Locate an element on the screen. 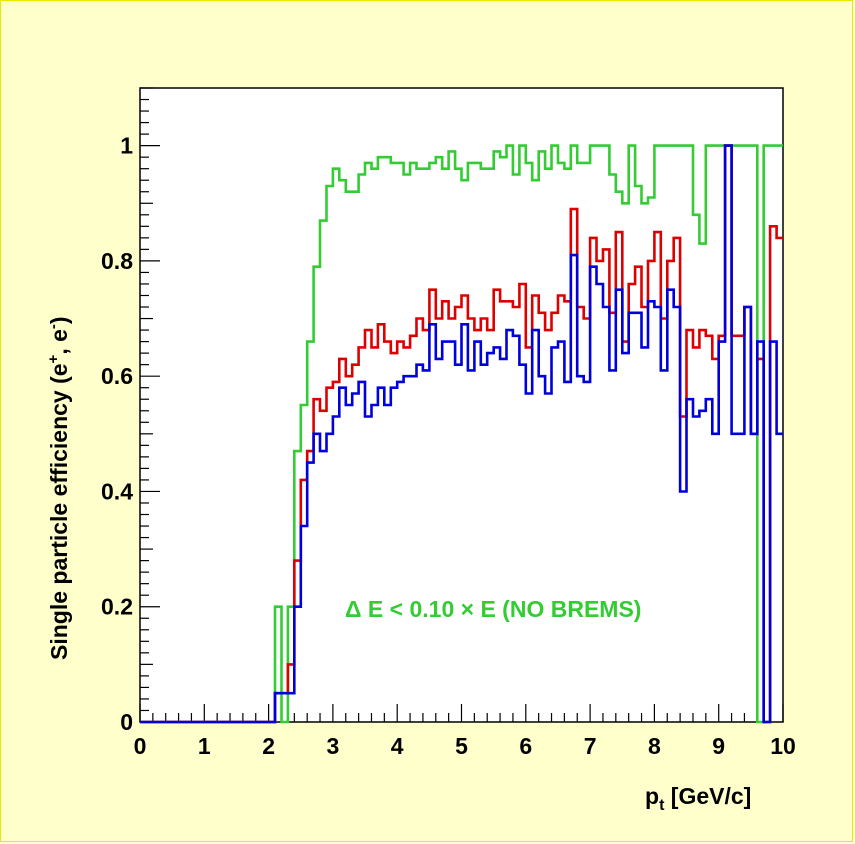 The height and width of the screenshot is (844, 855). x-tick-label: 2 is located at coordinates (268, 746).